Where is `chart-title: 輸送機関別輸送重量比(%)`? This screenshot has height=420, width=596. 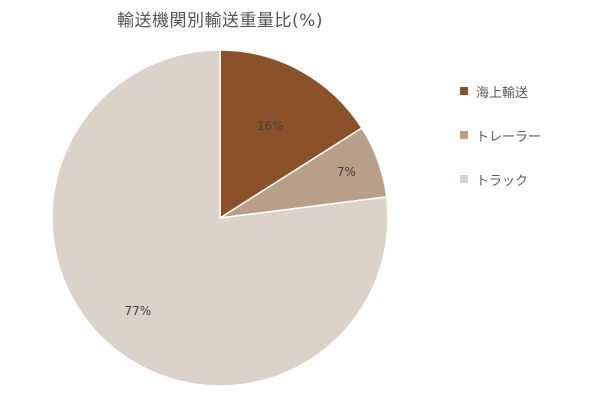
chart-title: 輸送機関別輸送重量比(%) is located at coordinates (220, 21).